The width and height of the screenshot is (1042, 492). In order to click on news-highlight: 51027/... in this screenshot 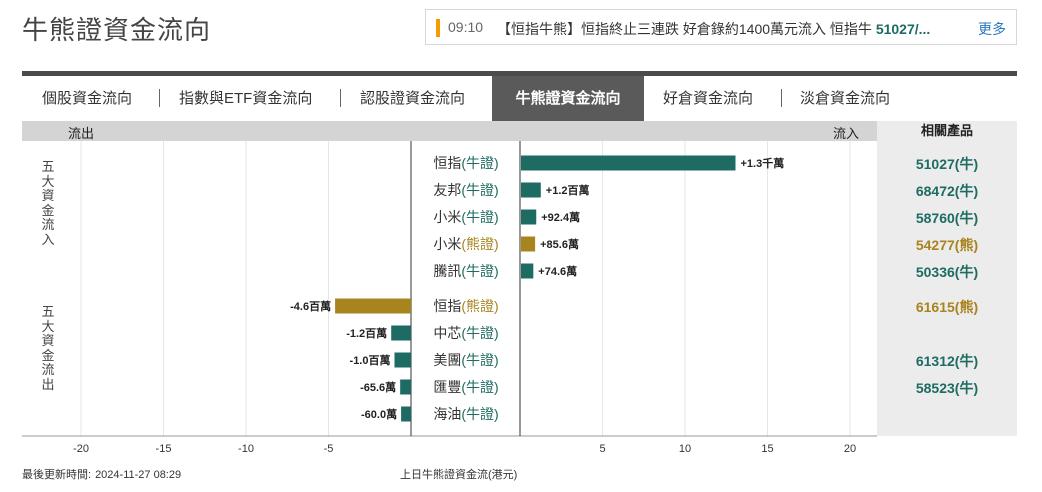, I will do `click(903, 29)`.